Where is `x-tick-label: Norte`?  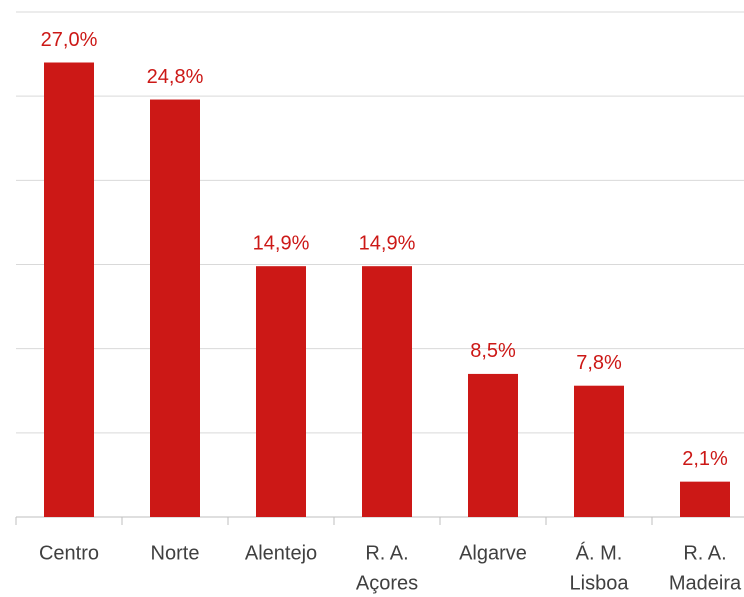
x-tick-label: Norte is located at coordinates (175, 553).